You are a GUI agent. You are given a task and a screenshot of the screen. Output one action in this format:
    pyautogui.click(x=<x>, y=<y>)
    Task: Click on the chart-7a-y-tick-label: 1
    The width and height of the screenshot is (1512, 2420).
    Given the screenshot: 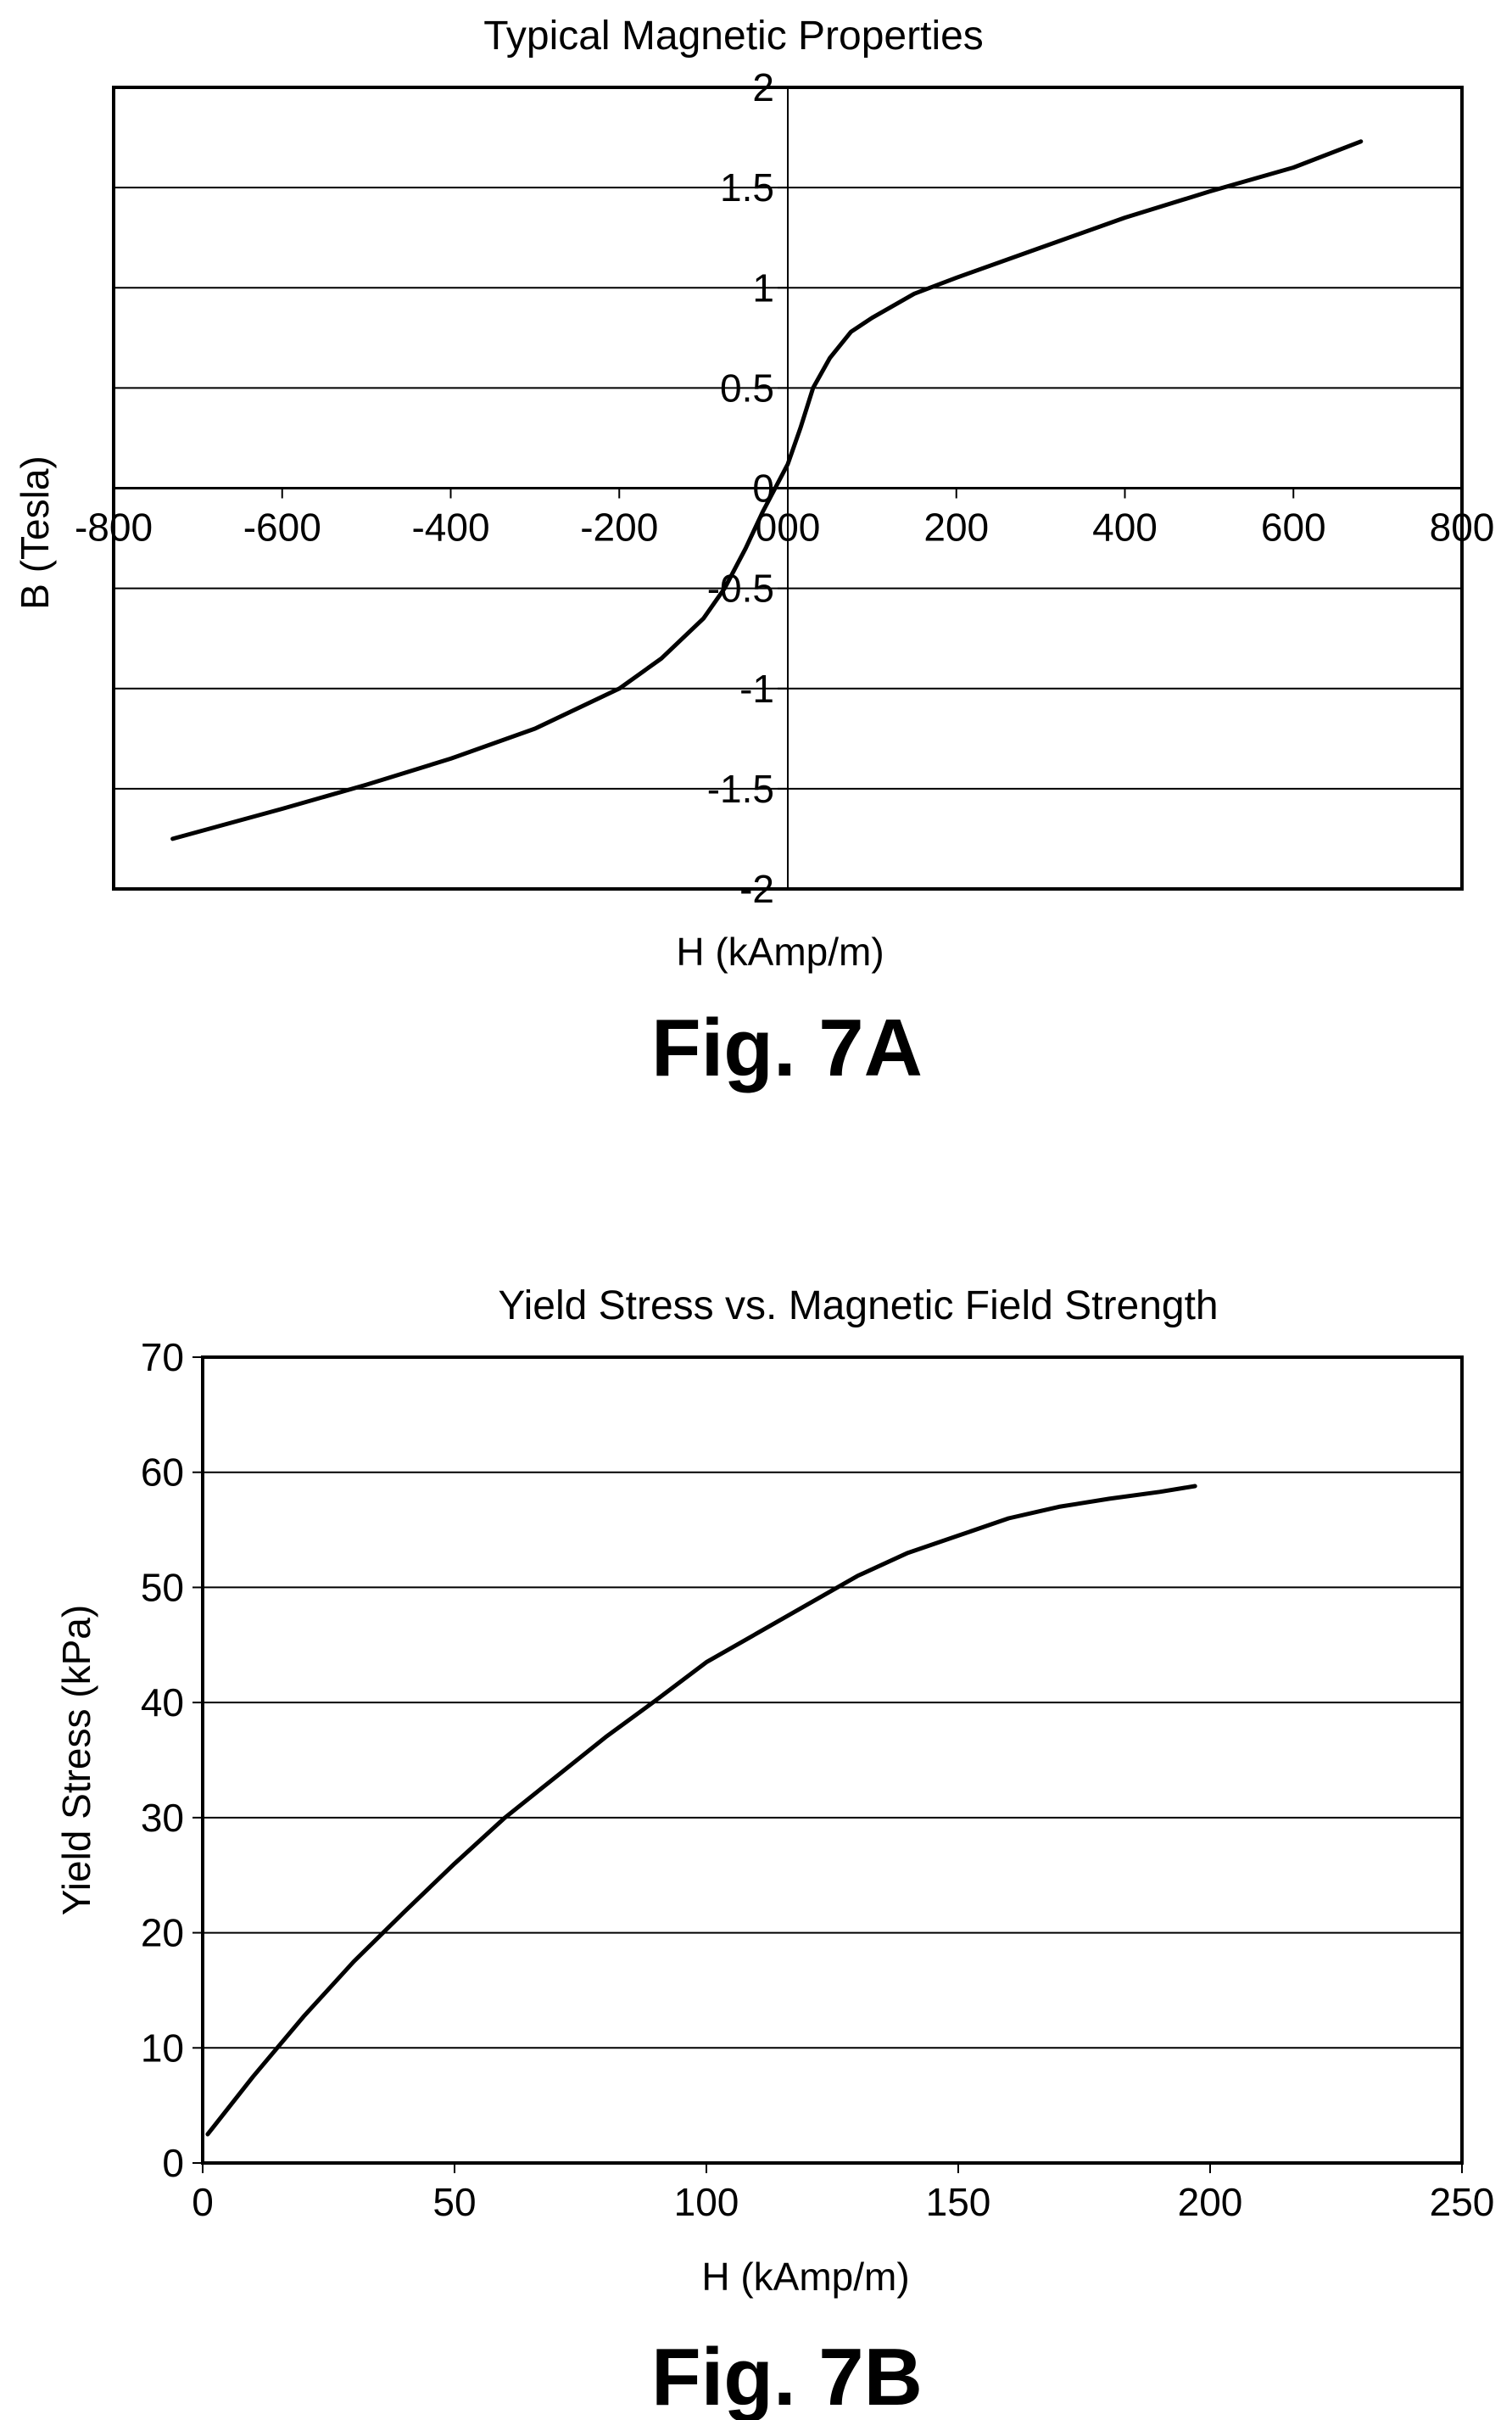 What is the action you would take?
    pyautogui.click(x=763, y=287)
    